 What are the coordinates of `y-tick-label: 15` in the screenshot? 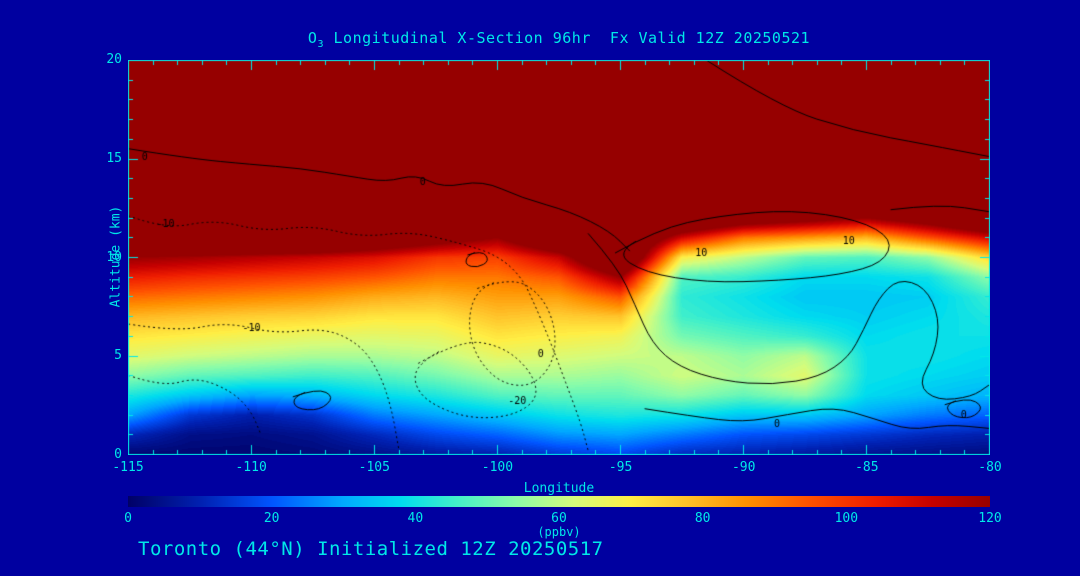 It's located at (114, 158).